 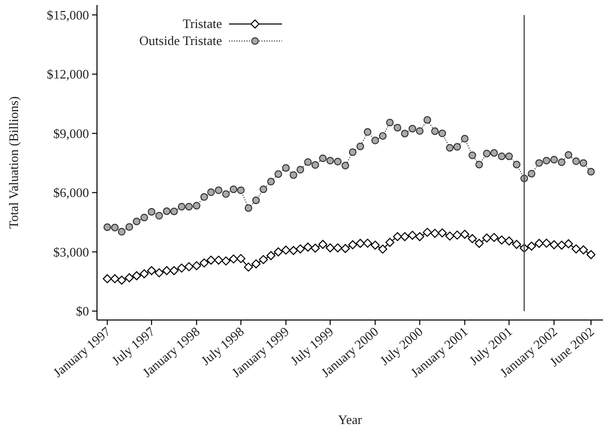 I want to click on legend-label: Tristate, so click(x=202, y=23).